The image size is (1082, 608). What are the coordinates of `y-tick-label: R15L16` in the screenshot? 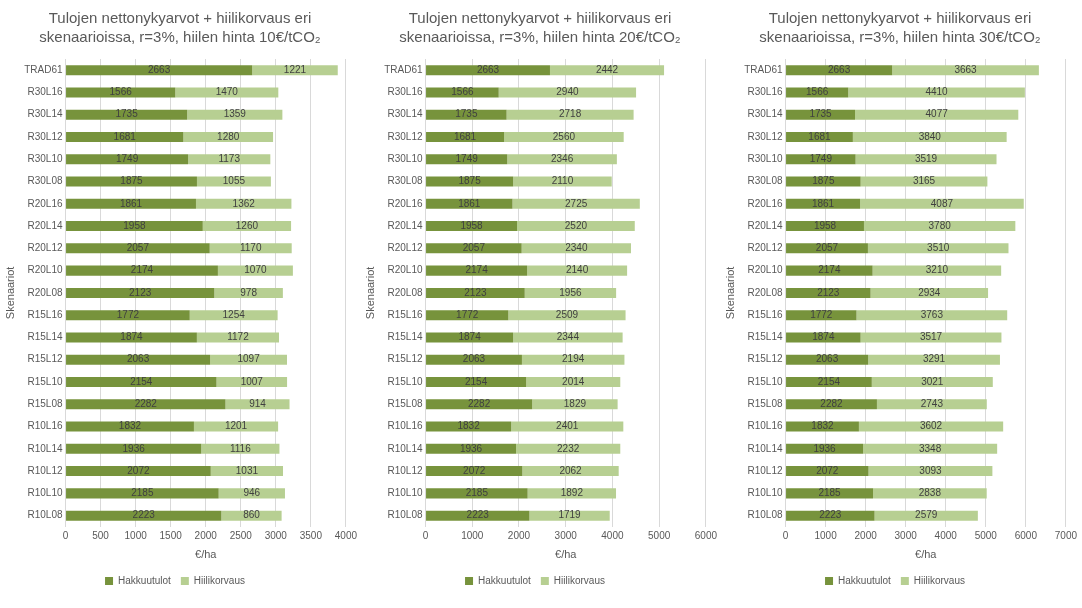 It's located at (45, 314).